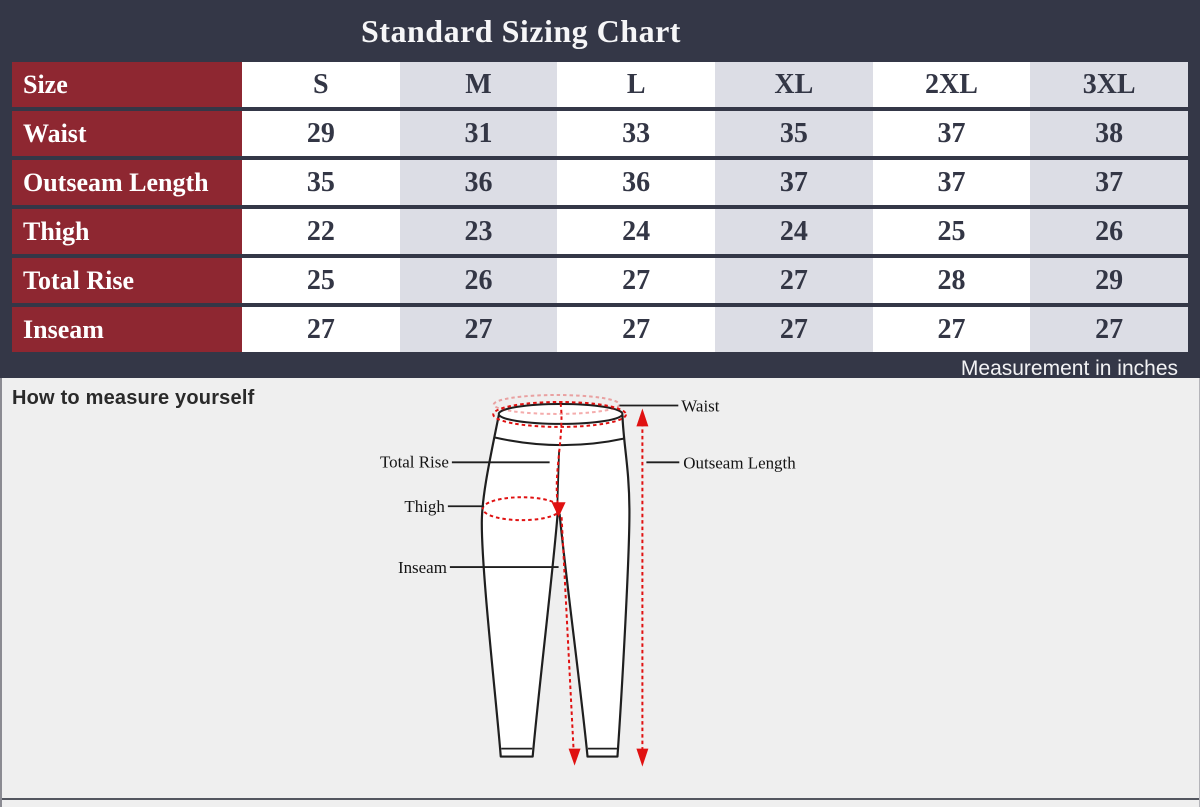 The image size is (1200, 807). What do you see at coordinates (321, 84) in the screenshot?
I see `column-header-s: S` at bounding box center [321, 84].